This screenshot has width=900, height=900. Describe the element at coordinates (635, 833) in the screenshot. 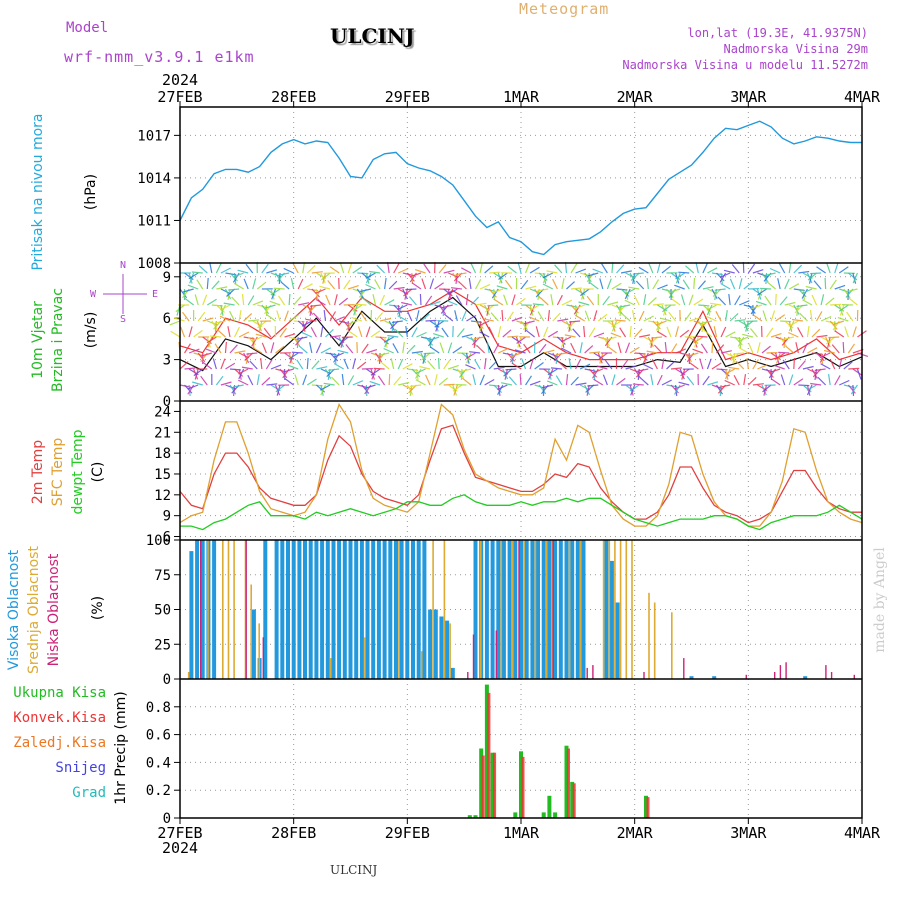

I see `time-label-bottom: 2MAR` at that location.